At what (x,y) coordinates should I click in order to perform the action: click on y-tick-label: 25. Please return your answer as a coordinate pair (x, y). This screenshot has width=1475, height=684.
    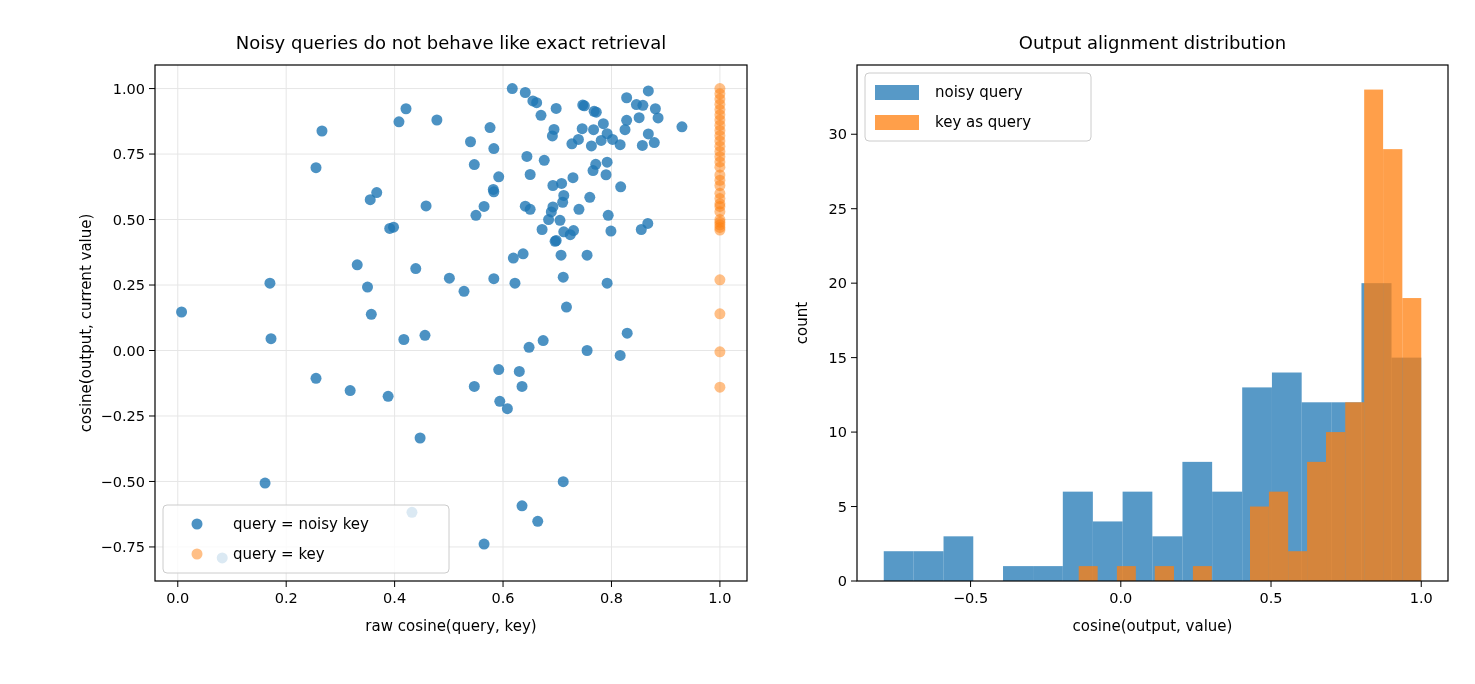
    Looking at the image, I should click on (837, 208).